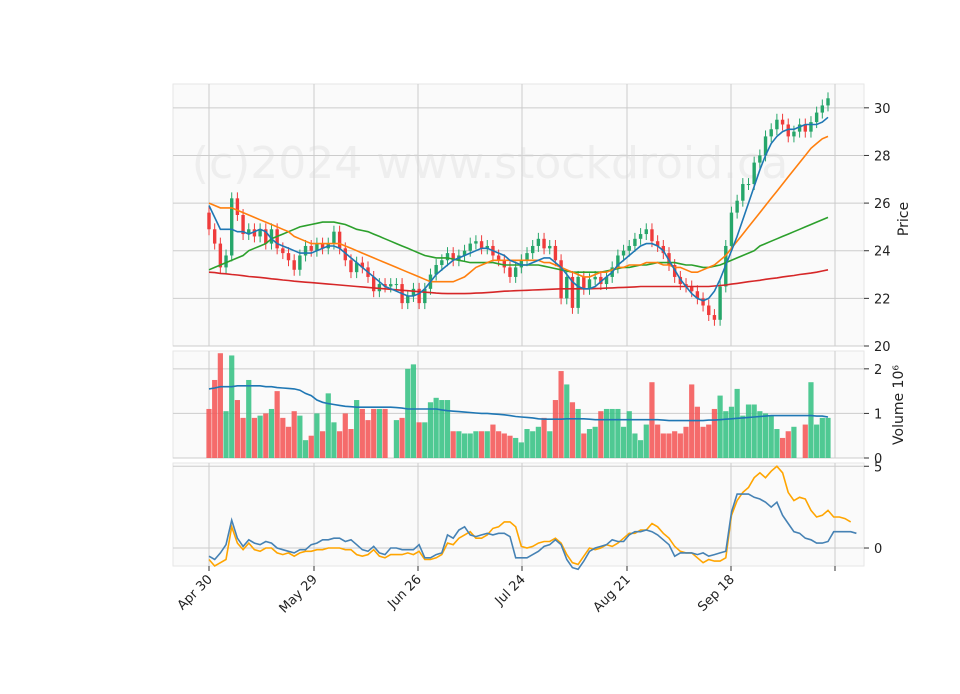 This screenshot has height=694, width=960. Describe the element at coordinates (510, 590) in the screenshot. I see `x-tick-label: Jul 24` at that location.